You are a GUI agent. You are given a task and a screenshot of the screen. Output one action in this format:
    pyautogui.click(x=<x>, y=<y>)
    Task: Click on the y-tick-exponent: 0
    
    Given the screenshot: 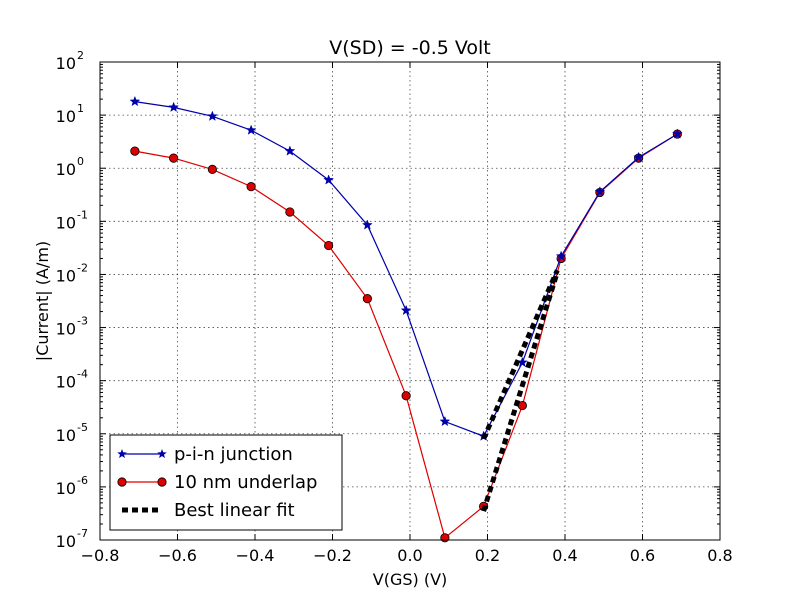 What is the action you would take?
    pyautogui.click(x=80, y=161)
    